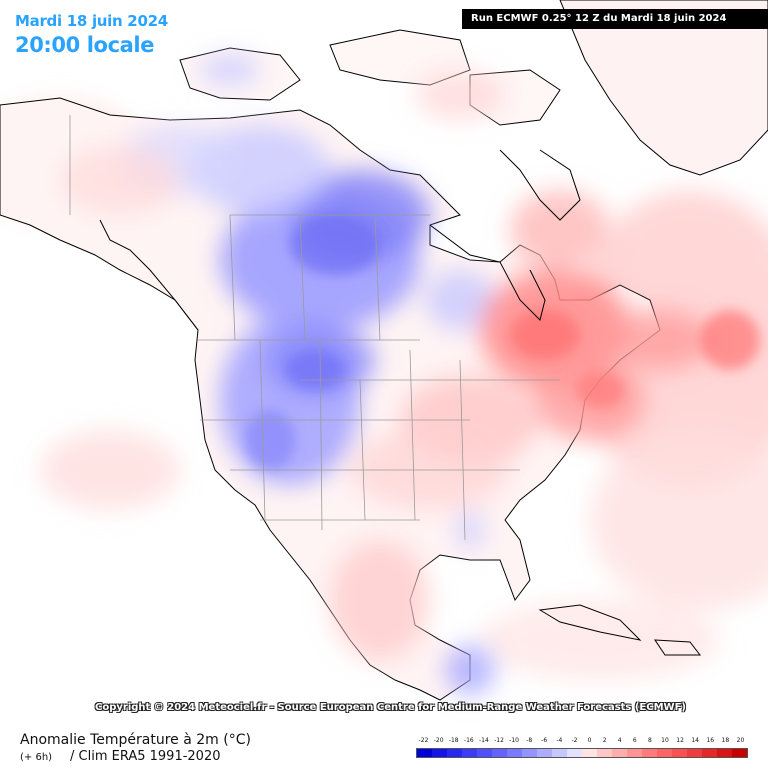 The height and width of the screenshot is (768, 768). I want to click on color-legend, so click(582, 753).